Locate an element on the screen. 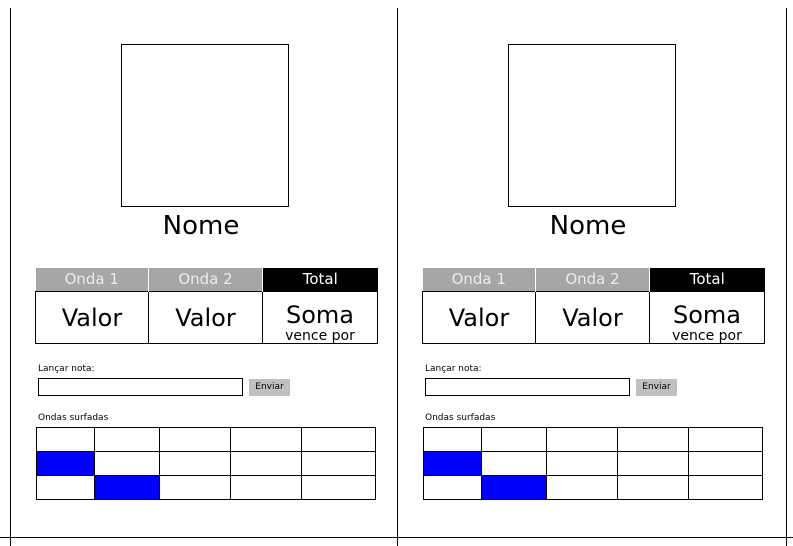 The height and width of the screenshot is (546, 793). bottom-rule is located at coordinates (396, 537).